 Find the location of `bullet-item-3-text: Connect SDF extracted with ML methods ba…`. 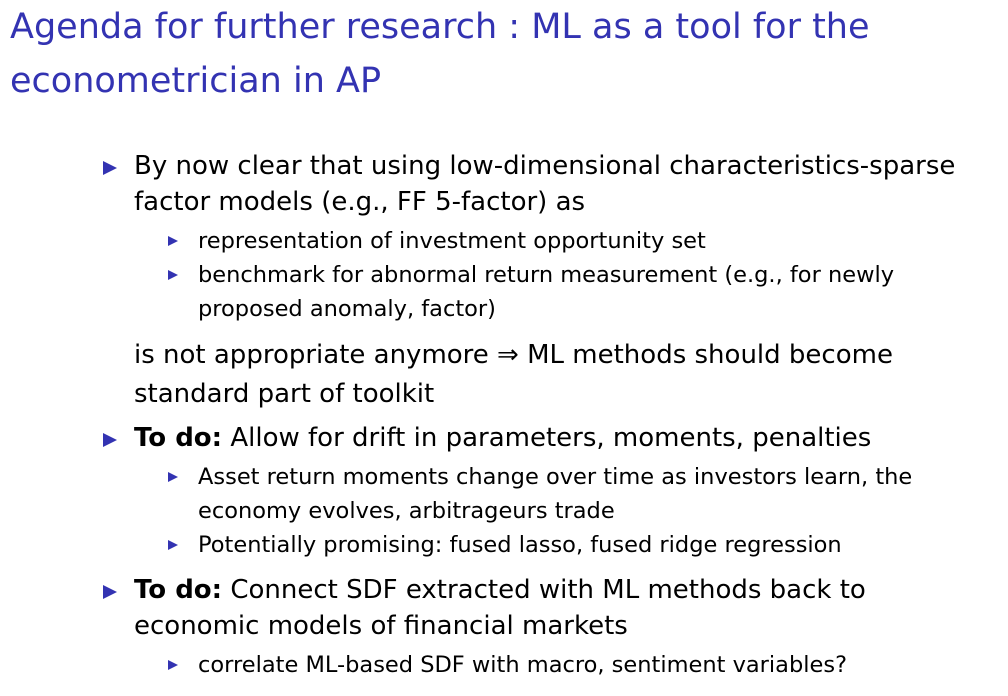

bullet-item-3-text: Connect SDF extracted with ML methods ba… is located at coordinates (500, 608).